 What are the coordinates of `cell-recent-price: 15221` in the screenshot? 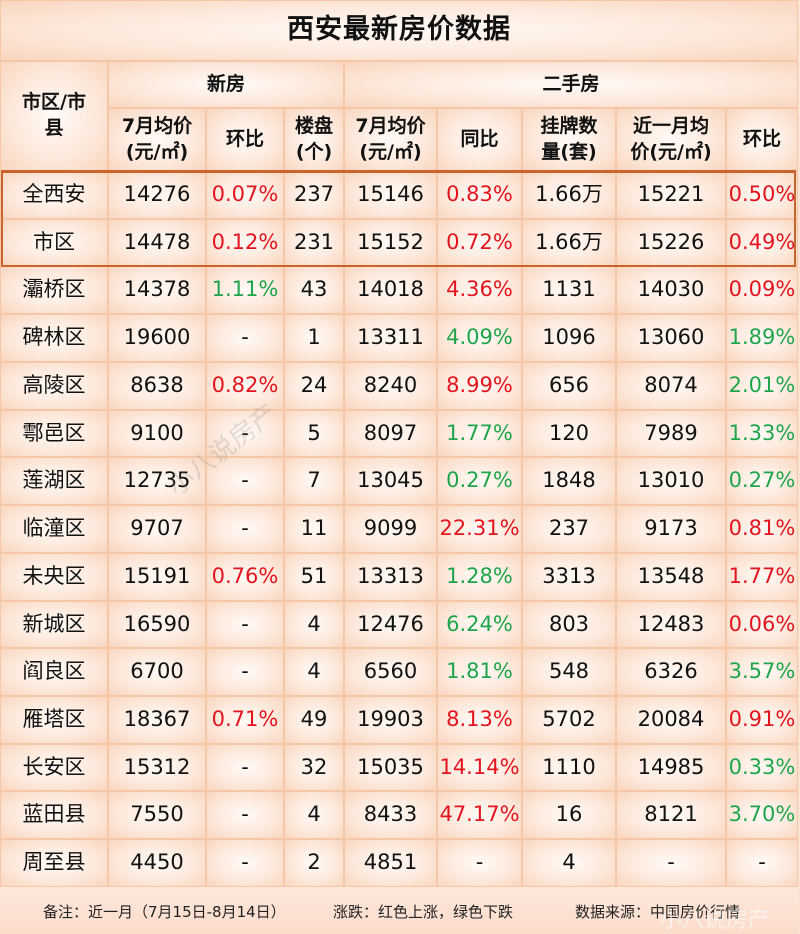 It's located at (671, 195).